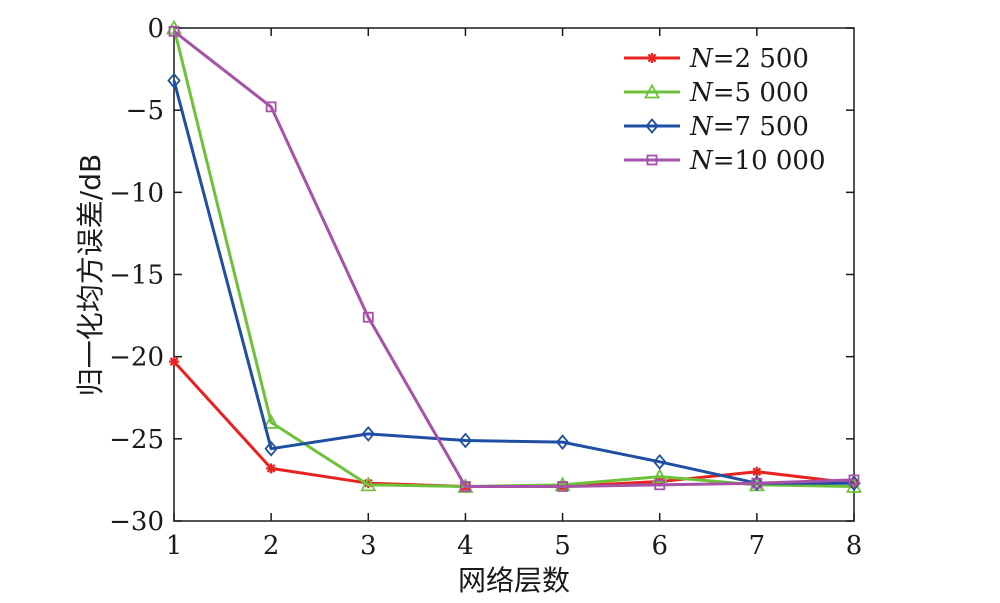  Describe the element at coordinates (90, 275) in the screenshot. I see `y-axis-title: 归一化均方误差/dB` at that location.